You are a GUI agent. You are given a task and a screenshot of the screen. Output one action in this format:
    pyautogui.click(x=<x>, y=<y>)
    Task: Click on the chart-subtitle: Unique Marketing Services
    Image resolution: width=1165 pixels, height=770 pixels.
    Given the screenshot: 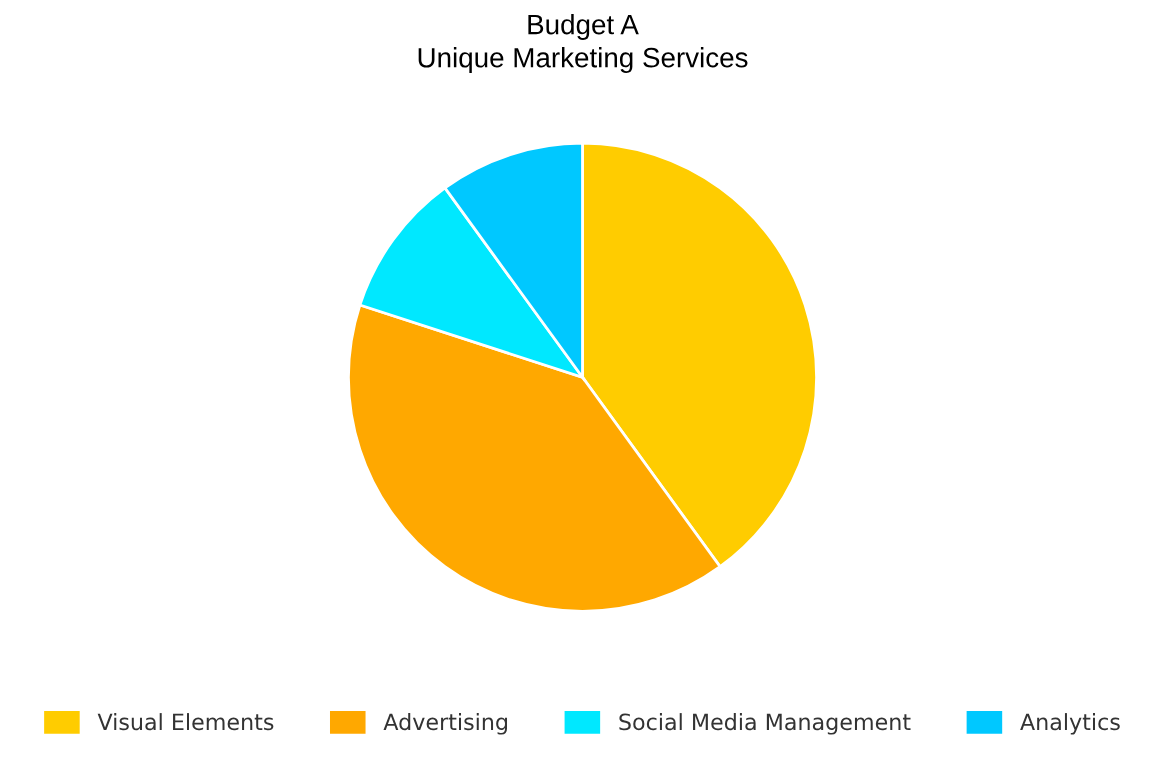 What is the action you would take?
    pyautogui.click(x=583, y=60)
    